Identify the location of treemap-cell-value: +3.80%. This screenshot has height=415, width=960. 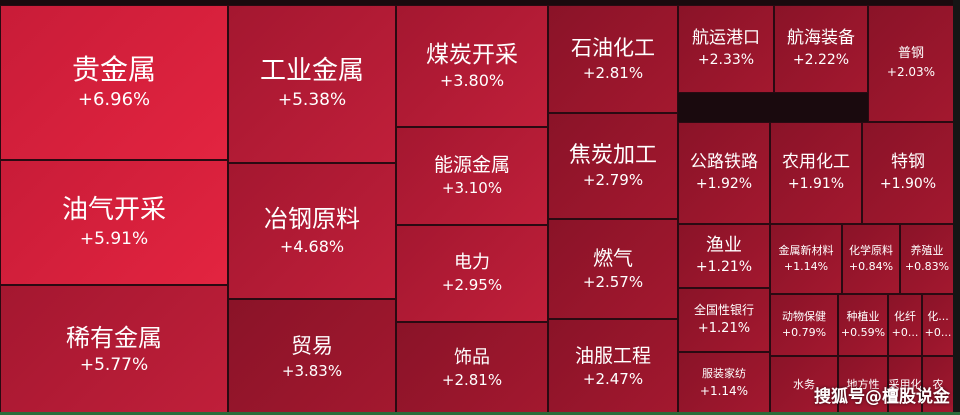
(472, 81).